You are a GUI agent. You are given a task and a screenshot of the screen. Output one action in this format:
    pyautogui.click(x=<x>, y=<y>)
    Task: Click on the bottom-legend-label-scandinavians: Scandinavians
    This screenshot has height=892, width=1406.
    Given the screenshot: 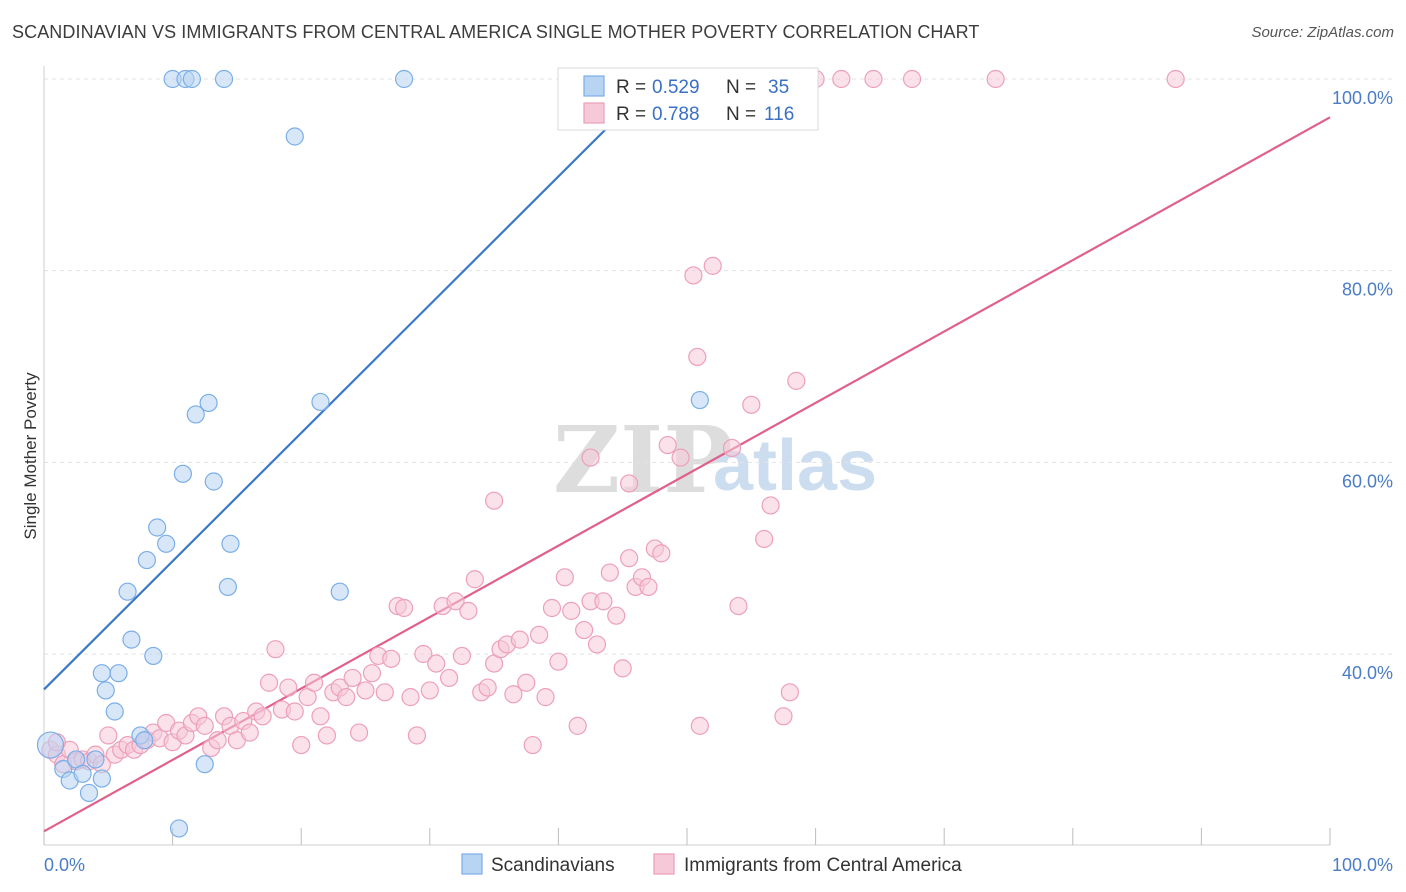 What is the action you would take?
    pyautogui.click(x=553, y=865)
    